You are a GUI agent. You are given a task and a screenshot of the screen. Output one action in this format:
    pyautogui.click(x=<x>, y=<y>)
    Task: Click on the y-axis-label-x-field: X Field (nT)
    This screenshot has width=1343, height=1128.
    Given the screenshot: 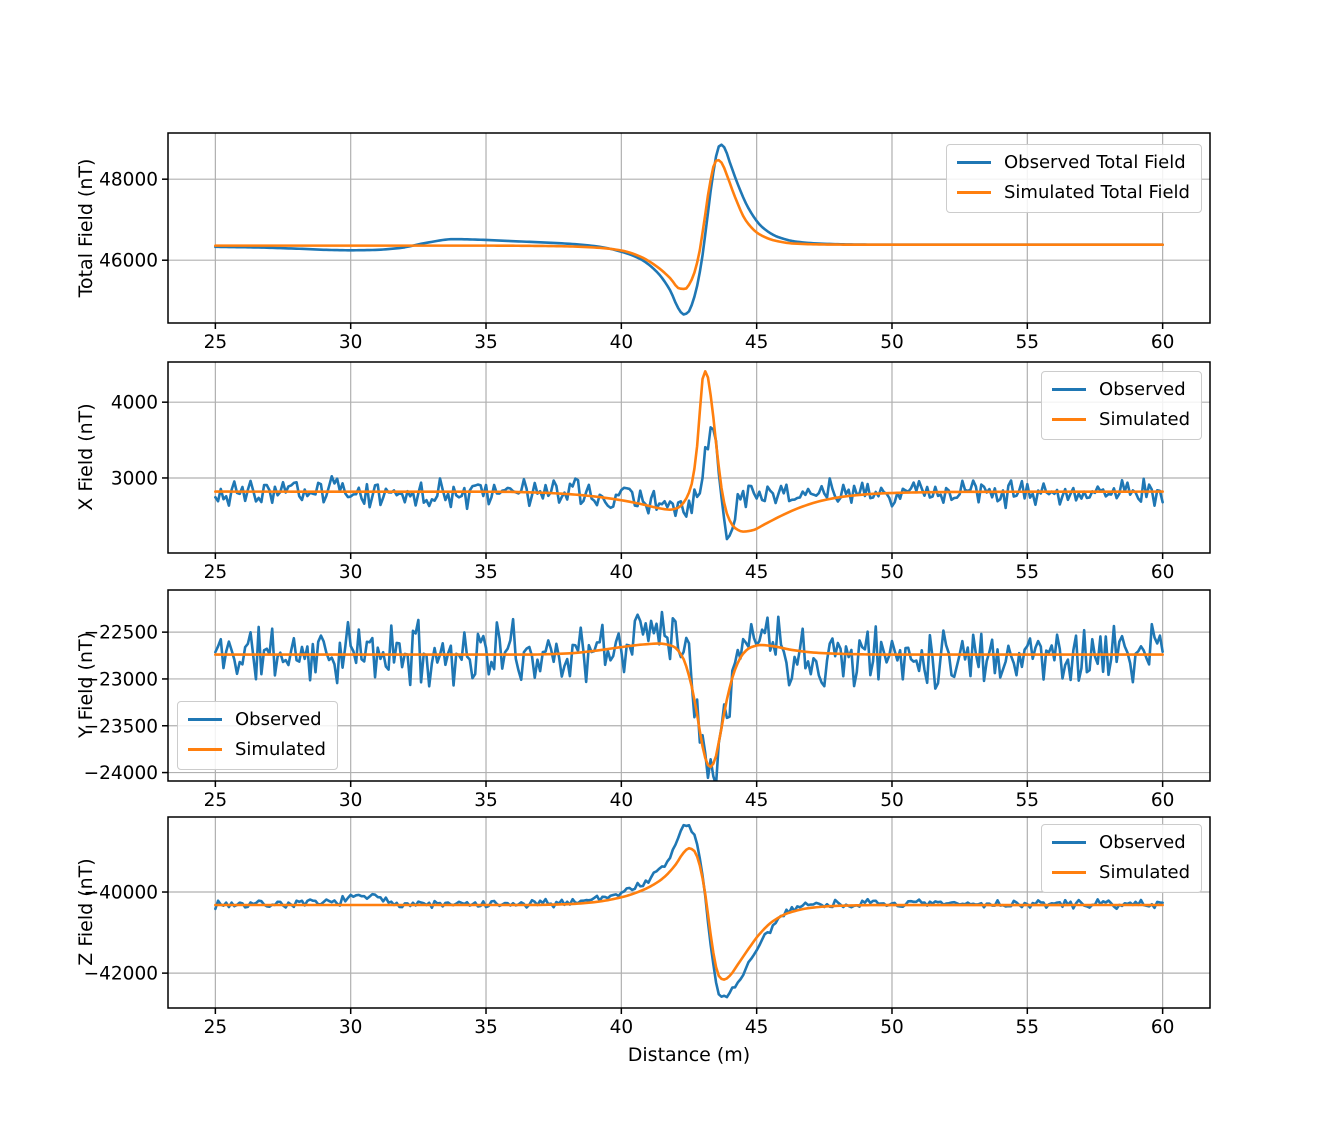 What is the action you would take?
    pyautogui.click(x=86, y=457)
    